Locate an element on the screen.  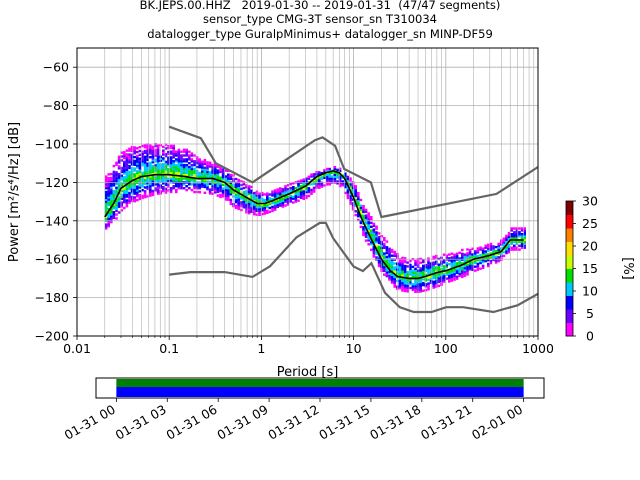
colorbar-label: [%] is located at coordinates (627, 268).